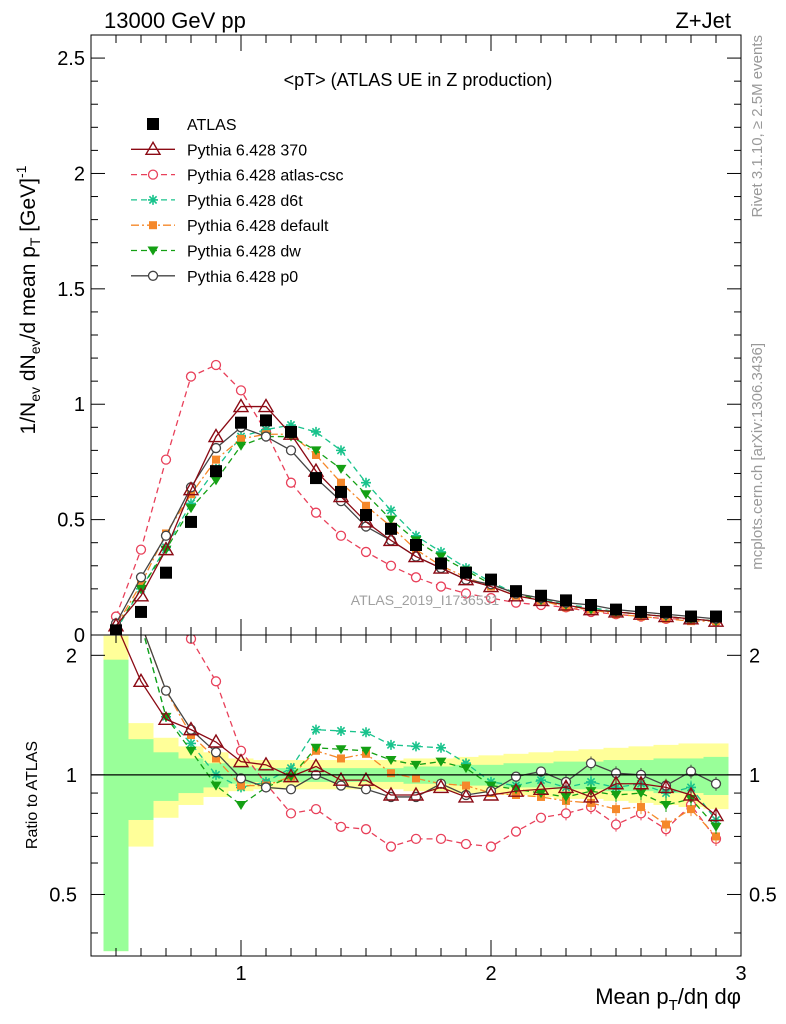 Image resolution: width=786 pixels, height=1024 pixels. What do you see at coordinates (219, 149) in the screenshot?
I see `legend-entry-p370: Pythia 6.428 370` at bounding box center [219, 149].